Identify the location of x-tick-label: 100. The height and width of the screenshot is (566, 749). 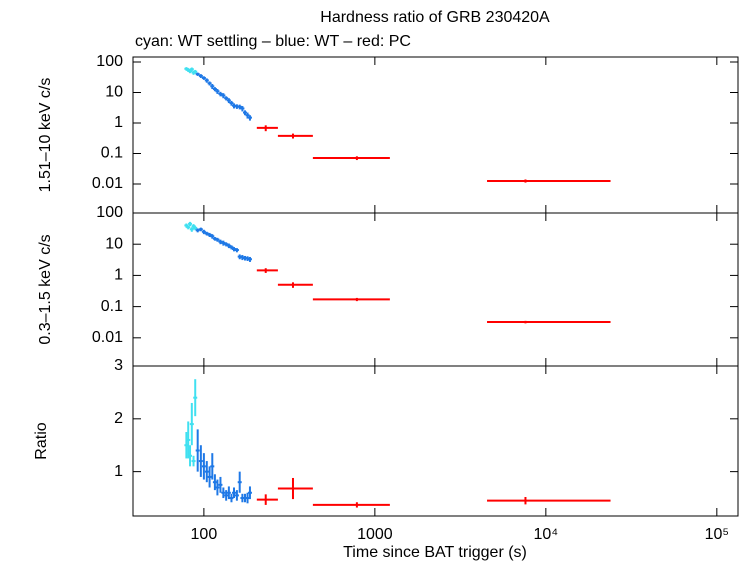
(204, 534).